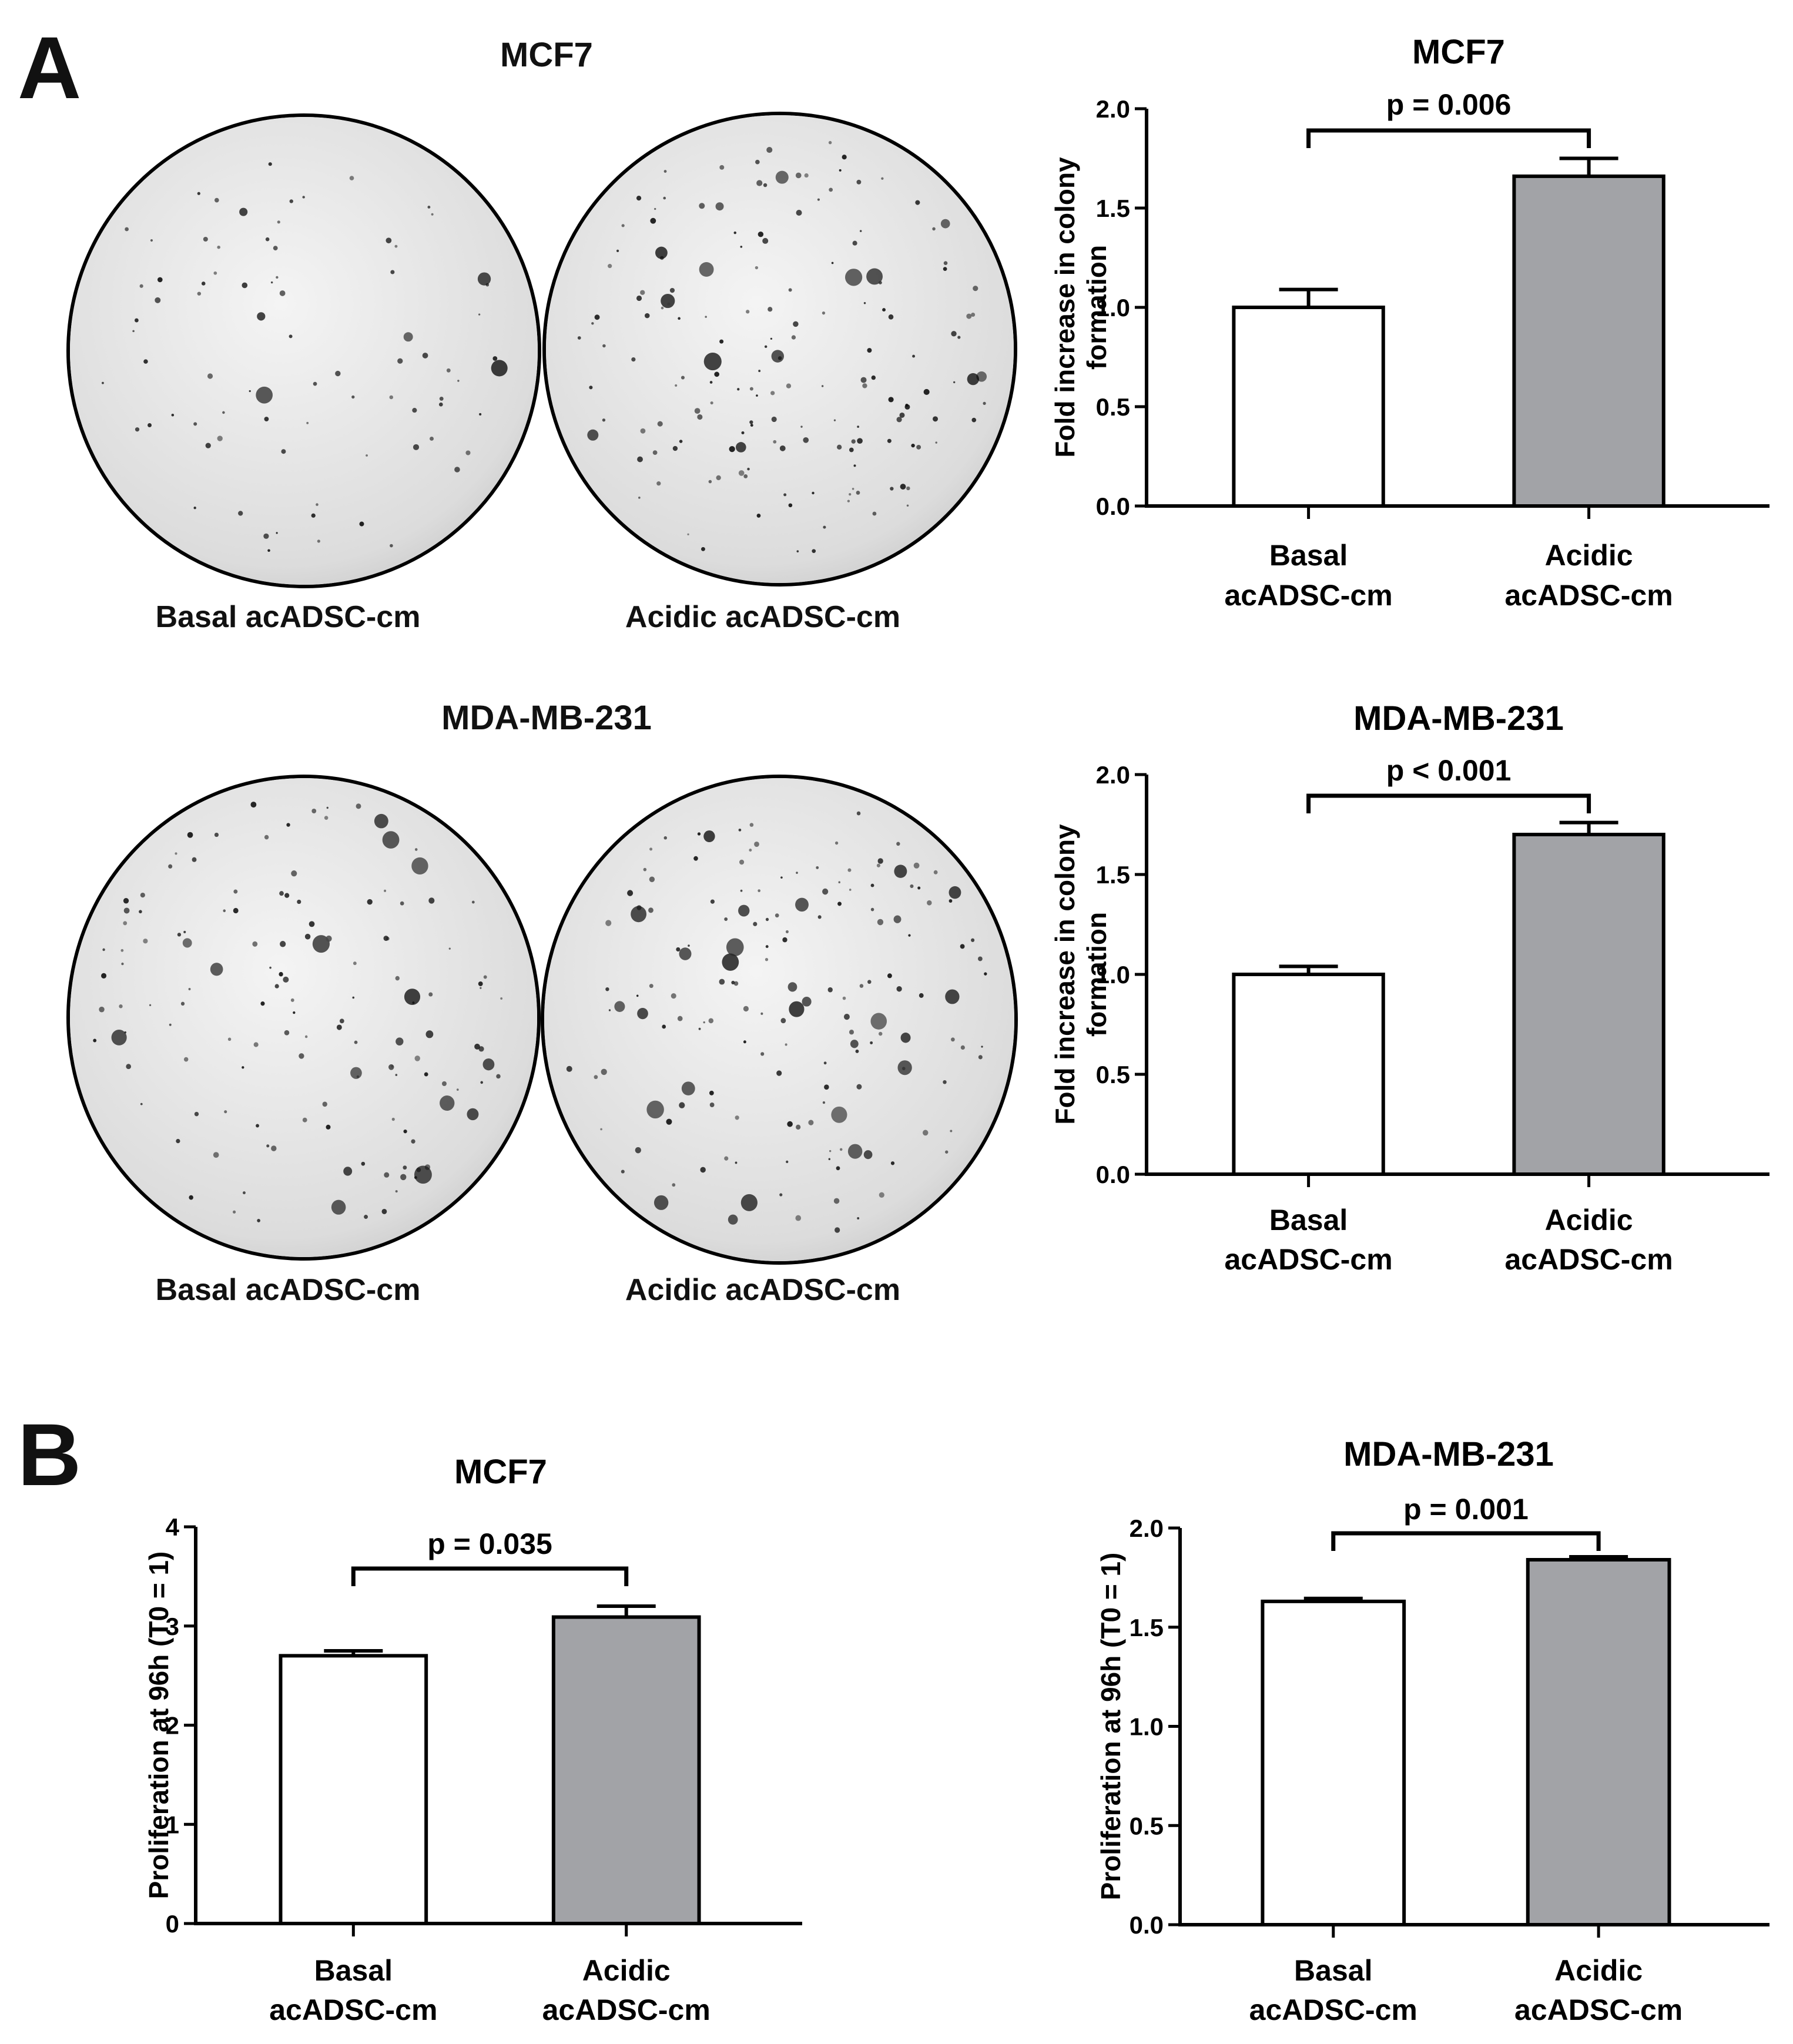 The image size is (1793, 2044). Describe the element at coordinates (1147, 1925) in the screenshot. I see `y-tick-label: 0.0` at that location.